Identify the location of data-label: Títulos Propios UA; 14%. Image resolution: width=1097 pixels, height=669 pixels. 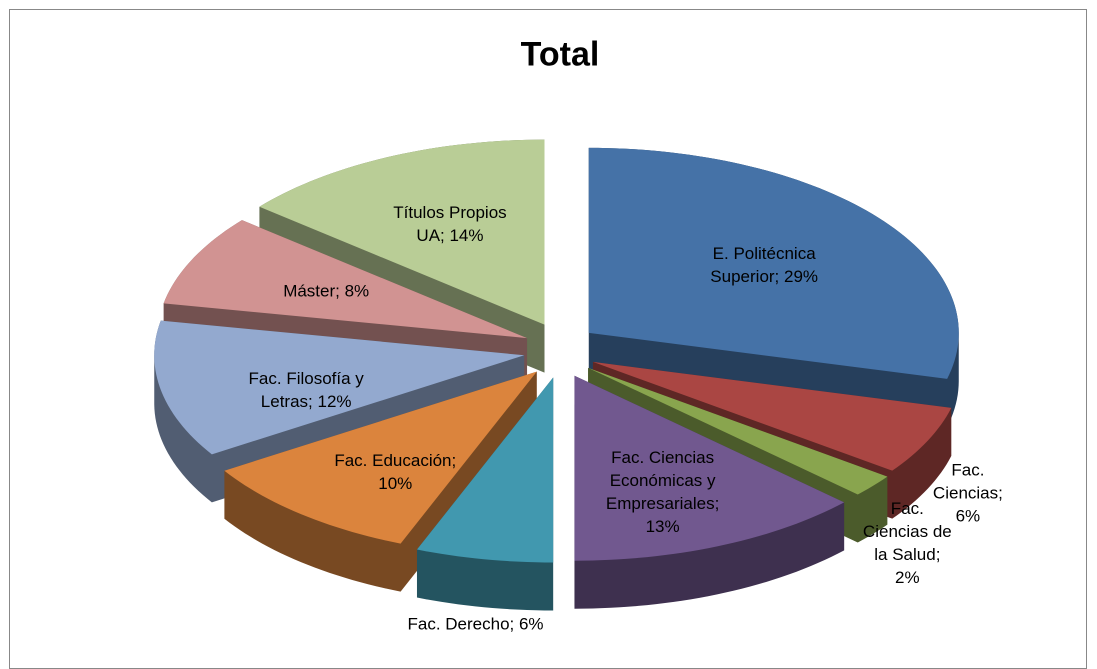
(450, 224).